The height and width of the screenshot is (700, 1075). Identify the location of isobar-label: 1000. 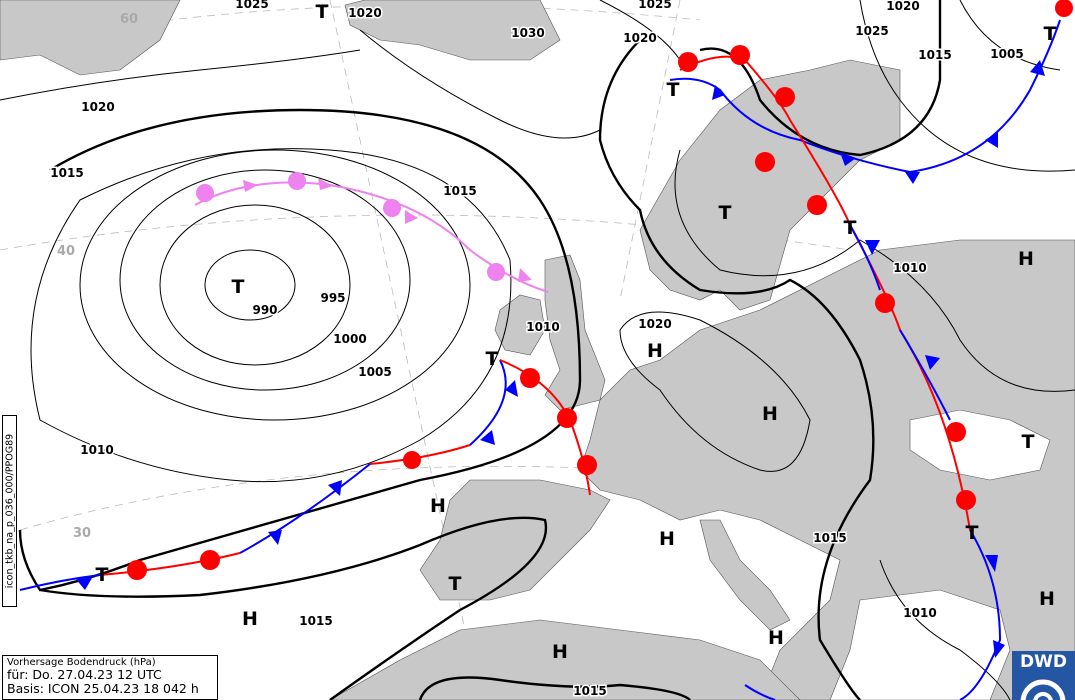
(349, 339).